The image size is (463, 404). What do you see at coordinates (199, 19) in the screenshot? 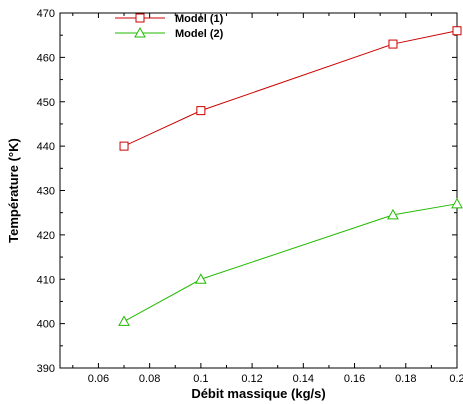
I see `legend-label: Model (1)` at bounding box center [199, 19].